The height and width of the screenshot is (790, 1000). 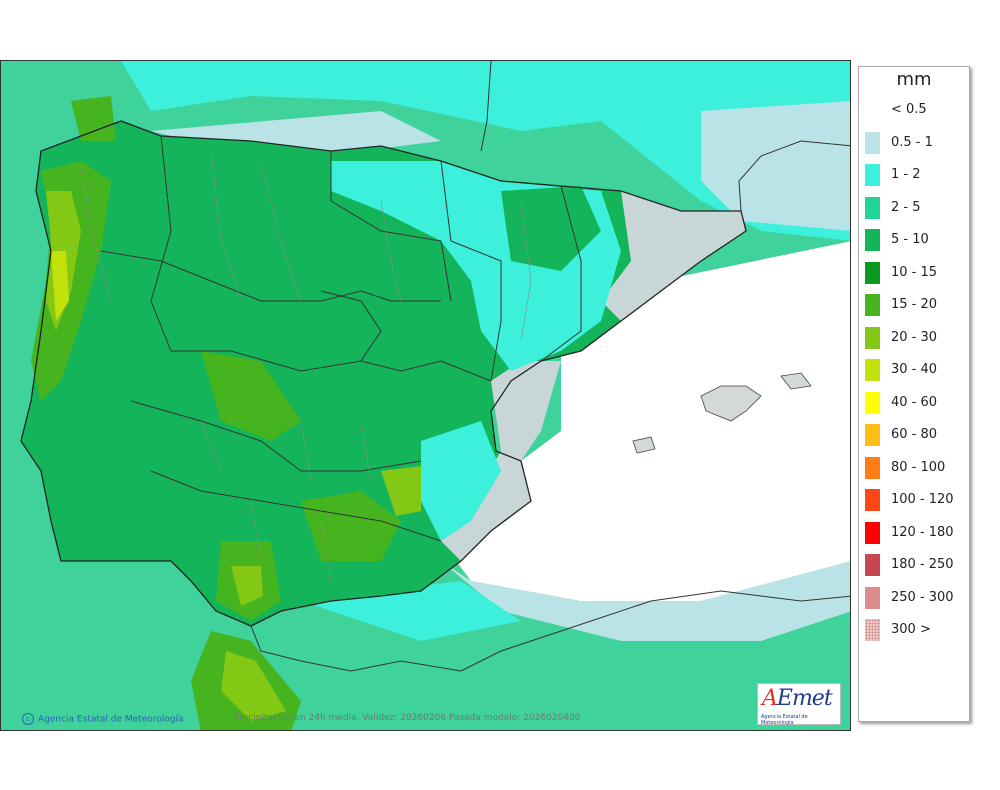 What do you see at coordinates (910, 239) in the screenshot?
I see `legend-label: 5 - 10` at bounding box center [910, 239].